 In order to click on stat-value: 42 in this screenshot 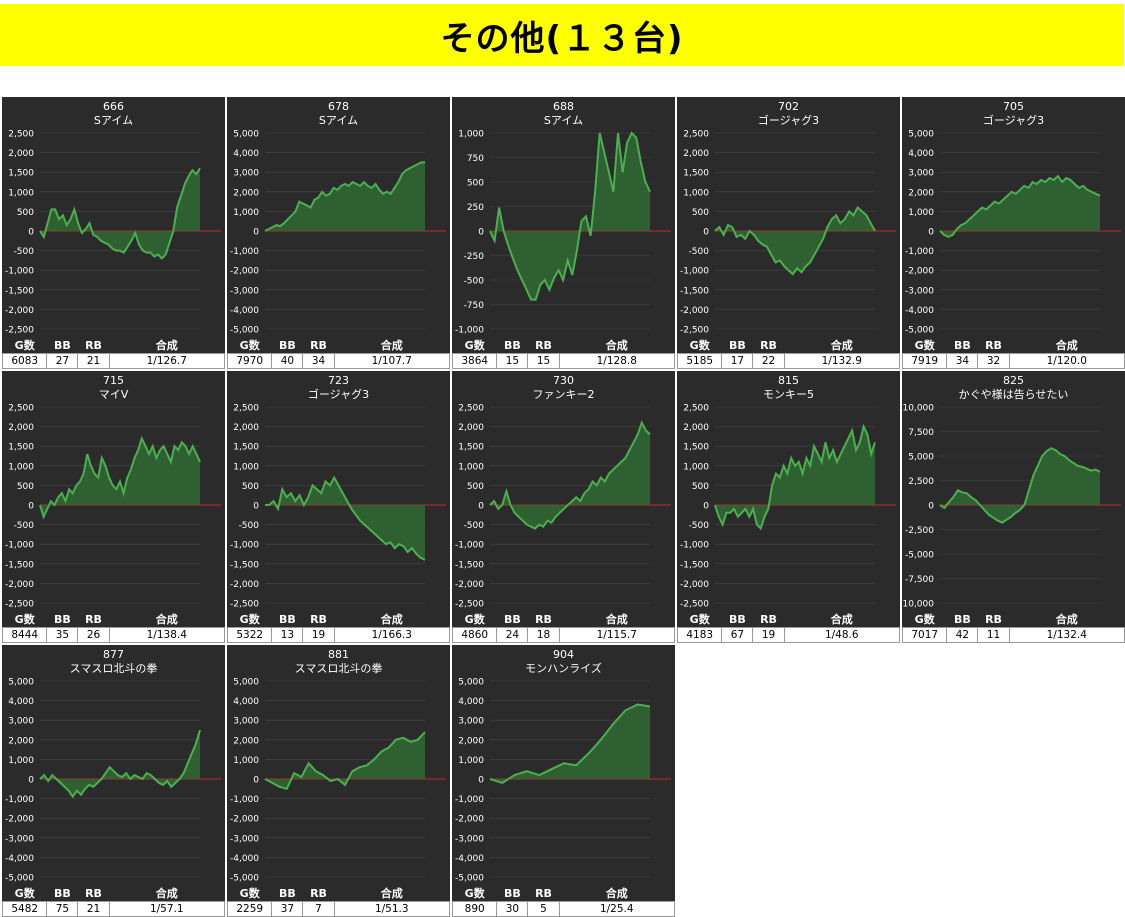, I will do `click(962, 635)`.